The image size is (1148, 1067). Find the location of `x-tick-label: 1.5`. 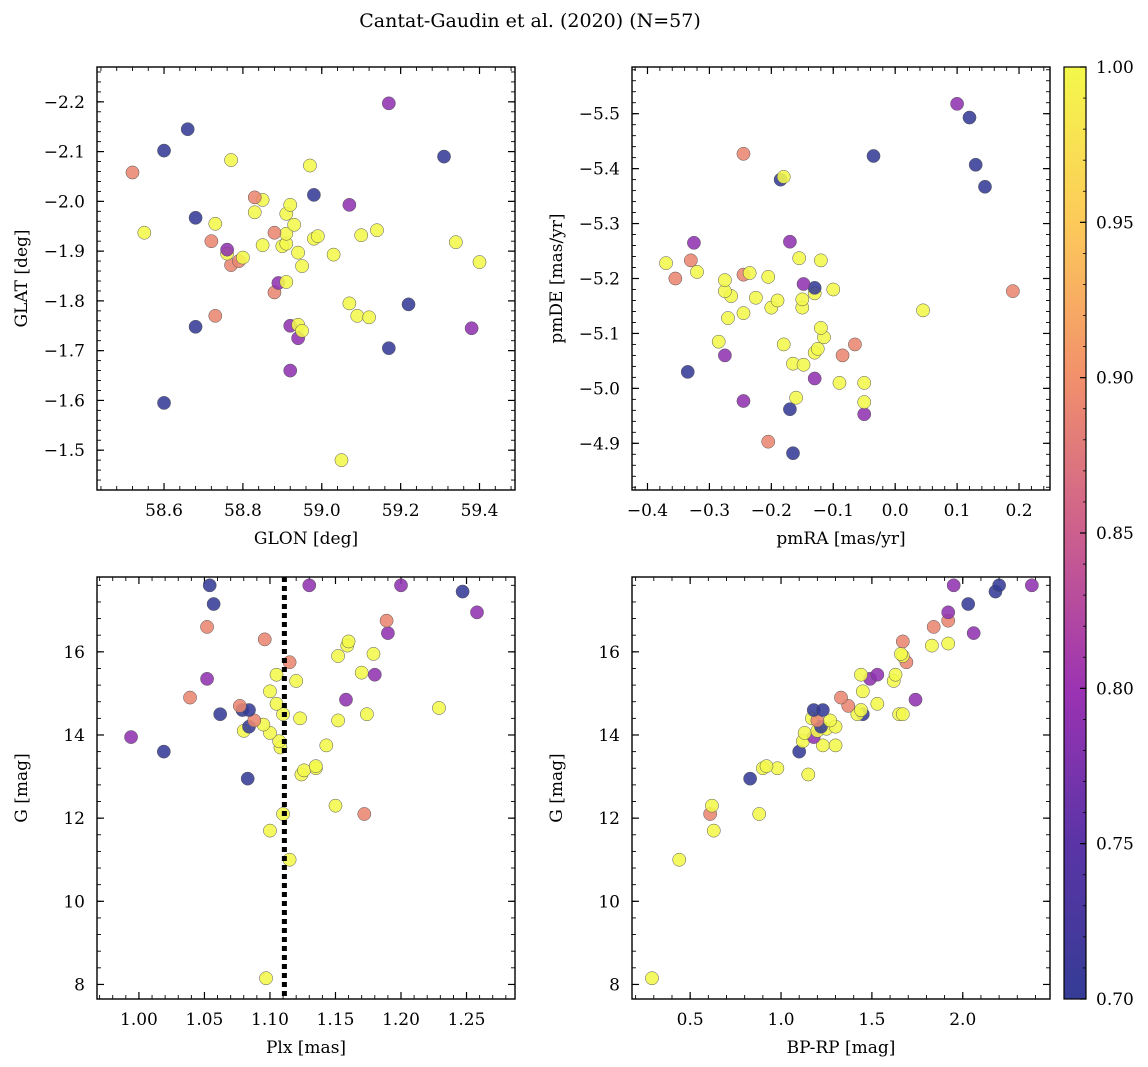

x-tick-label: 1.5 is located at coordinates (871, 1020).